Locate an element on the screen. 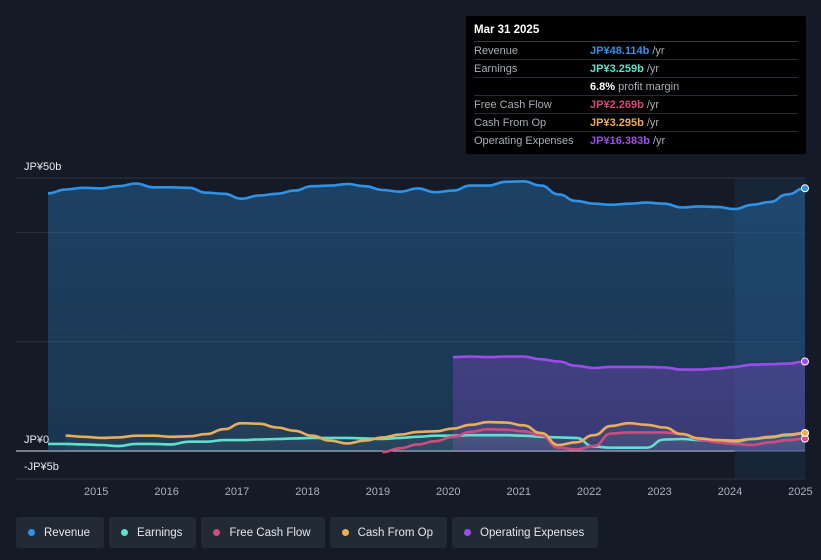  legend-label: Free Cash Flow is located at coordinates (270, 532).